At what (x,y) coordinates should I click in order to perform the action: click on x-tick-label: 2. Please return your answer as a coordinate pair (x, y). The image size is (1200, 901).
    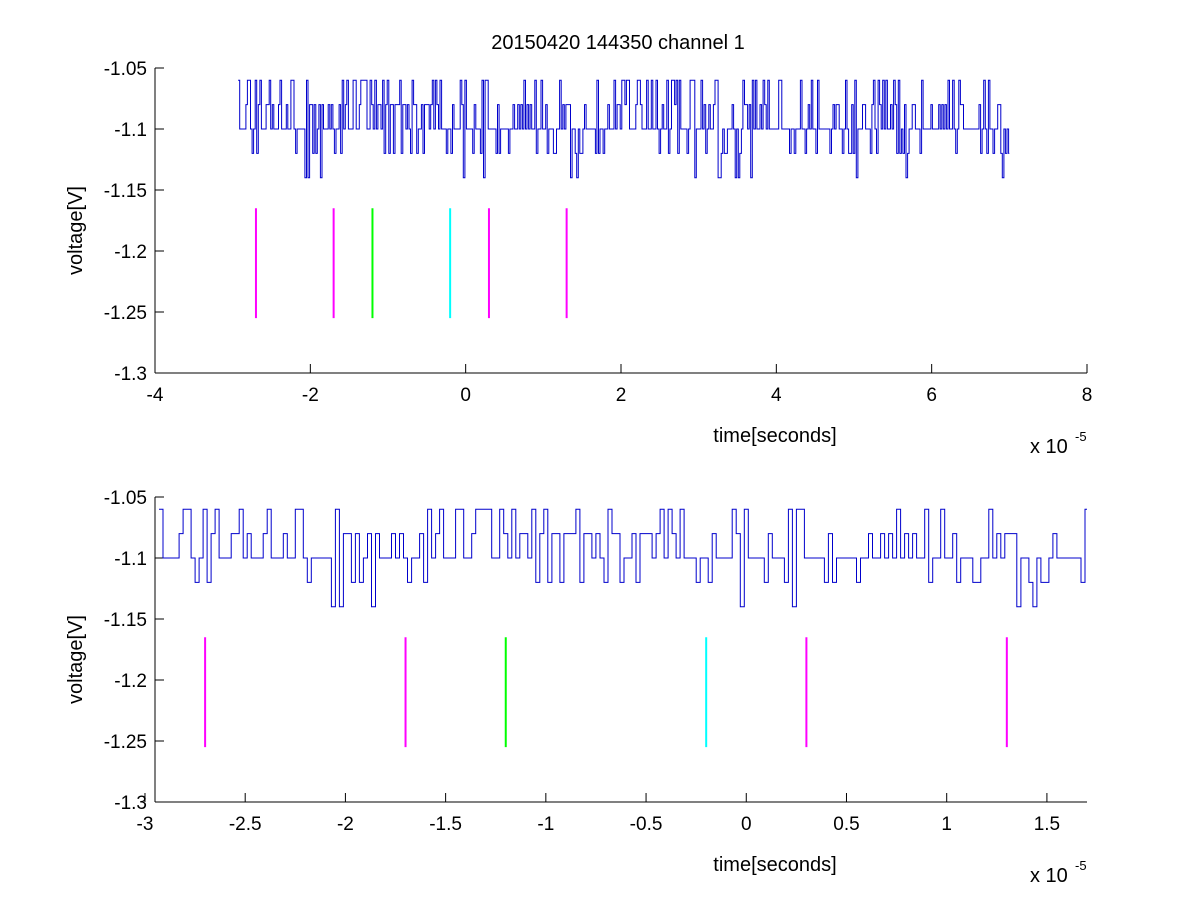
    Looking at the image, I should click on (621, 395).